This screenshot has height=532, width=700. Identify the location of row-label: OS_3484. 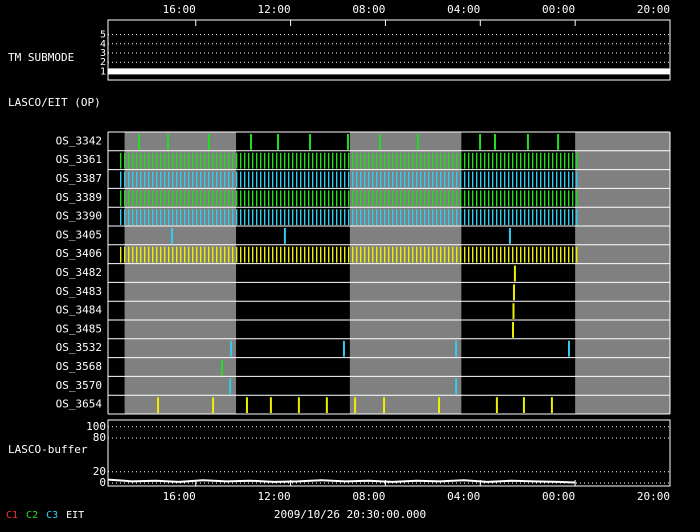
(79, 310).